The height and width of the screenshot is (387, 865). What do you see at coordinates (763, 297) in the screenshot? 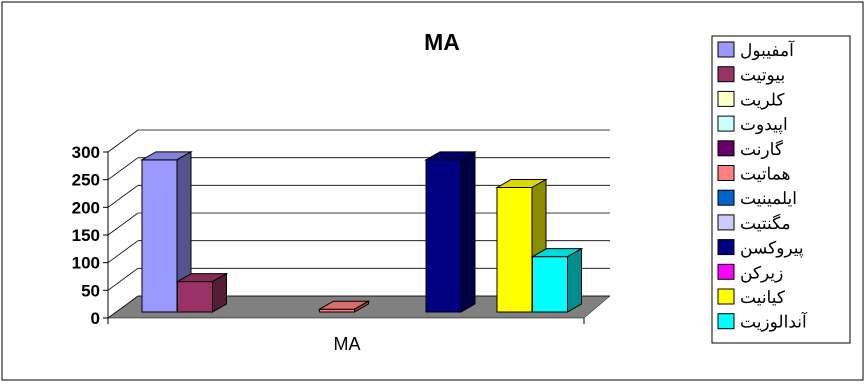
I see `legend-label: کیانیت` at bounding box center [763, 297].